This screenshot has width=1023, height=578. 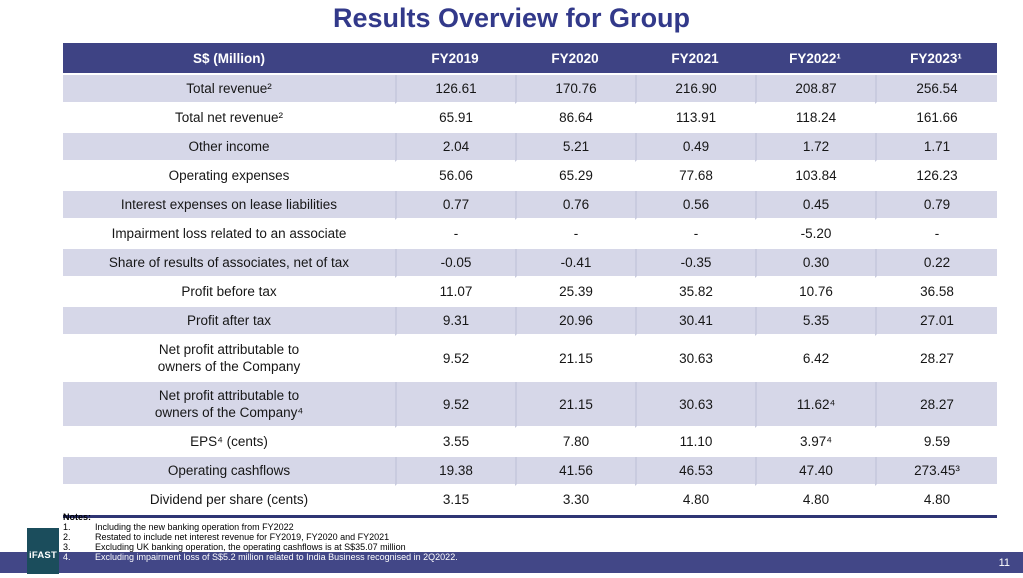 What do you see at coordinates (936, 359) in the screenshot?
I see `cell-value: 28.27` at bounding box center [936, 359].